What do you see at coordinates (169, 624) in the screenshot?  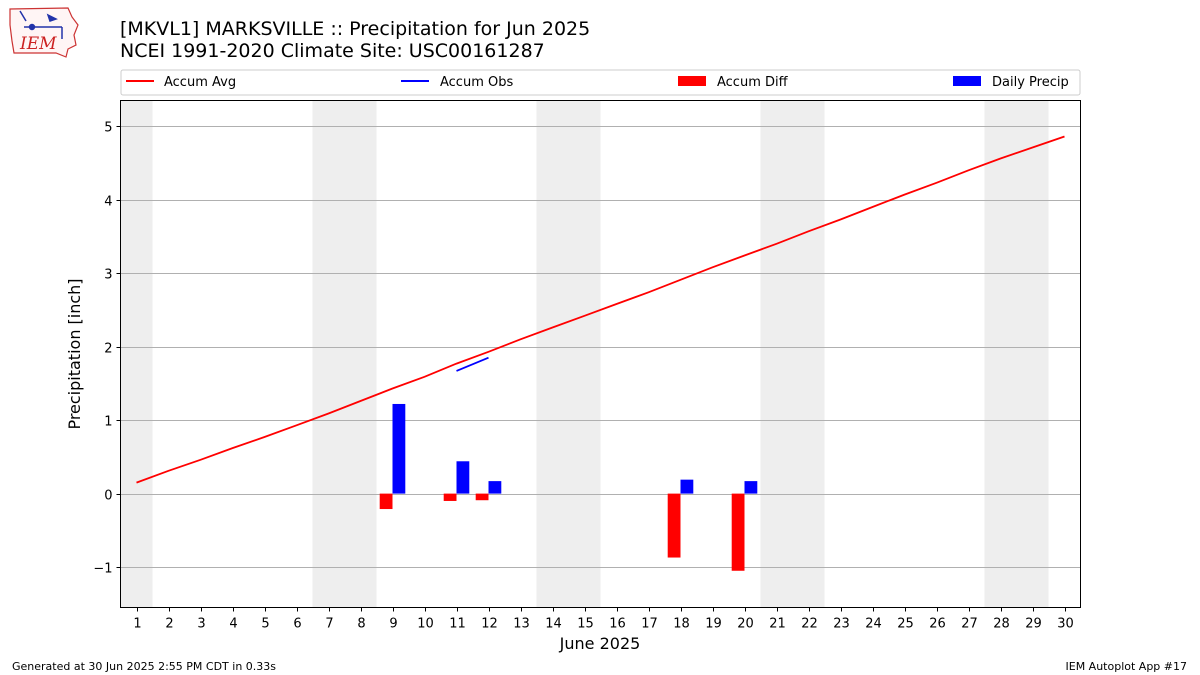 I see `x-tick-label: 2` at bounding box center [169, 624].